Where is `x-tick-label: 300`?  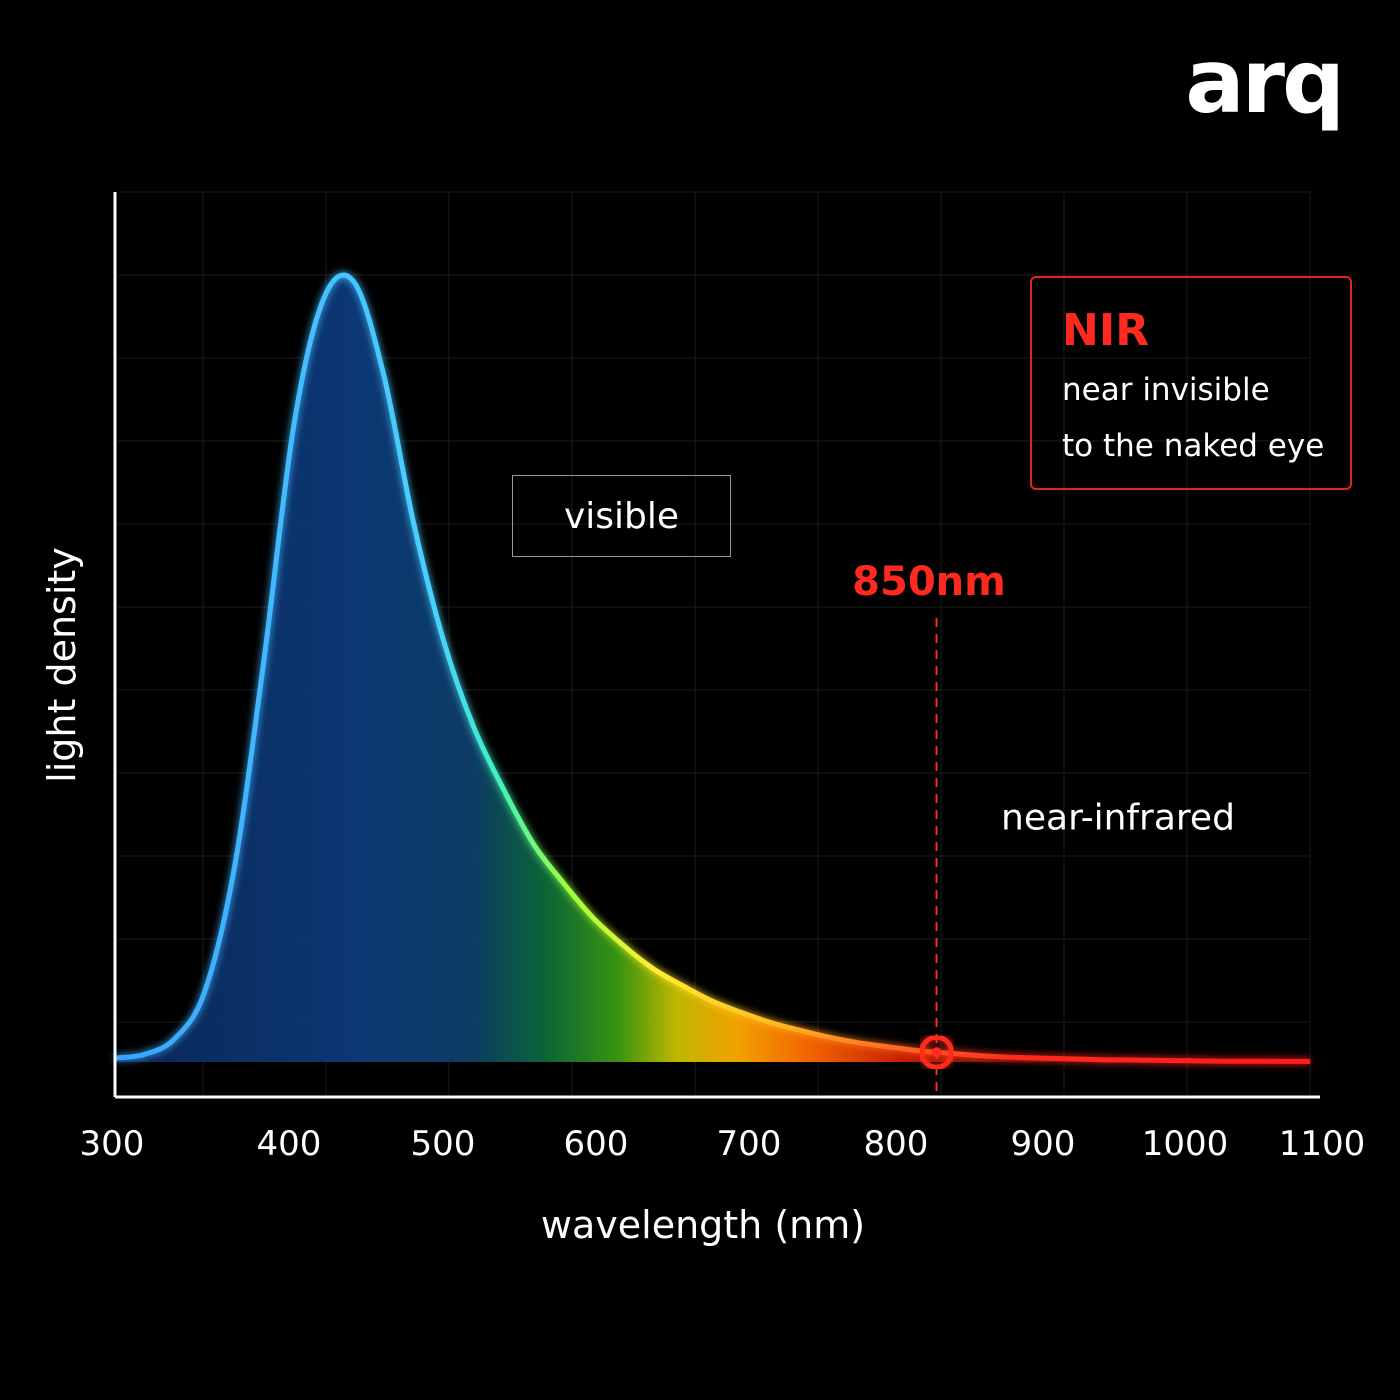 x-tick-label: 300 is located at coordinates (112, 1144).